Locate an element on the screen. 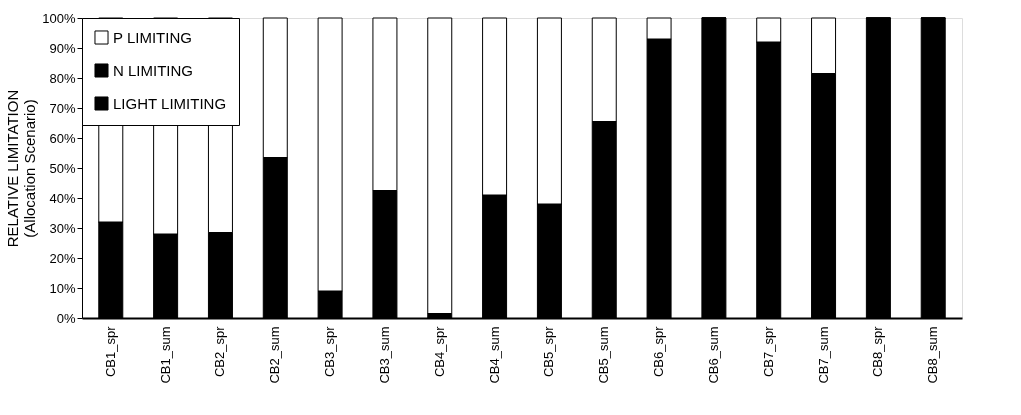  x-tick-label: CB7_spr is located at coordinates (768, 351).